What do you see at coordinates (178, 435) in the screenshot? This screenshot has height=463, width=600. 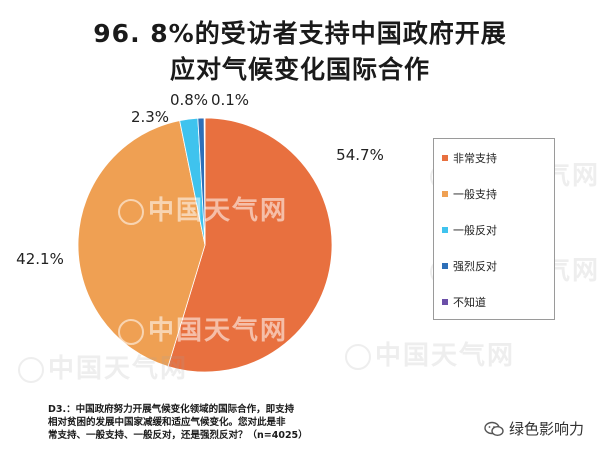 I see `footnote-line-3: 常支持、一般支持、一般反对，还是强烈反对？（n=4025）` at bounding box center [178, 435].